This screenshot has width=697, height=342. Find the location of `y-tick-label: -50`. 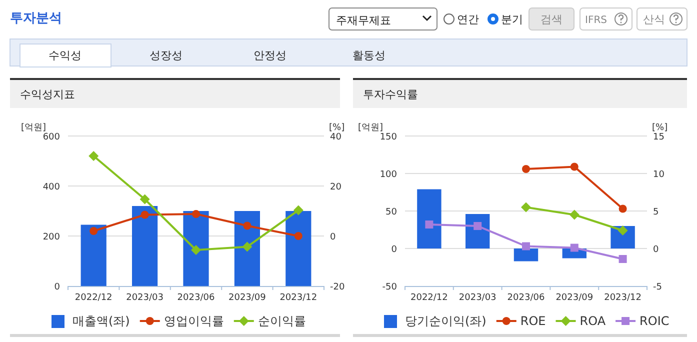

y-tick-label: -50 is located at coordinates (390, 287).